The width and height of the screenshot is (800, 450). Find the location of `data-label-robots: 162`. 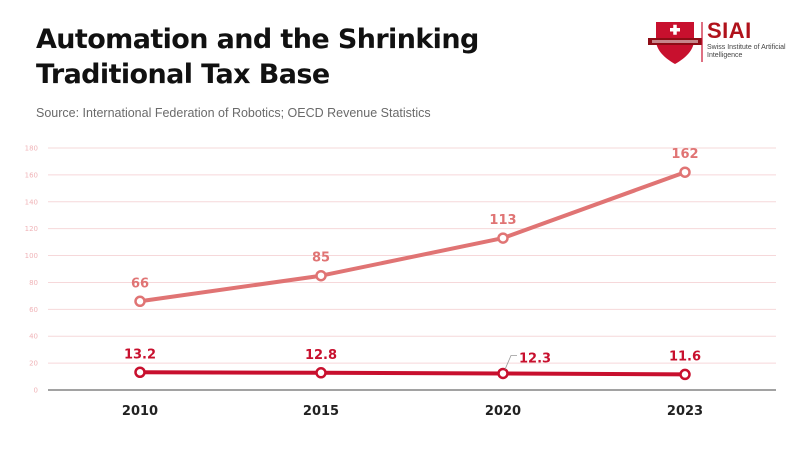

data-label-robots: 162 is located at coordinates (684, 154).